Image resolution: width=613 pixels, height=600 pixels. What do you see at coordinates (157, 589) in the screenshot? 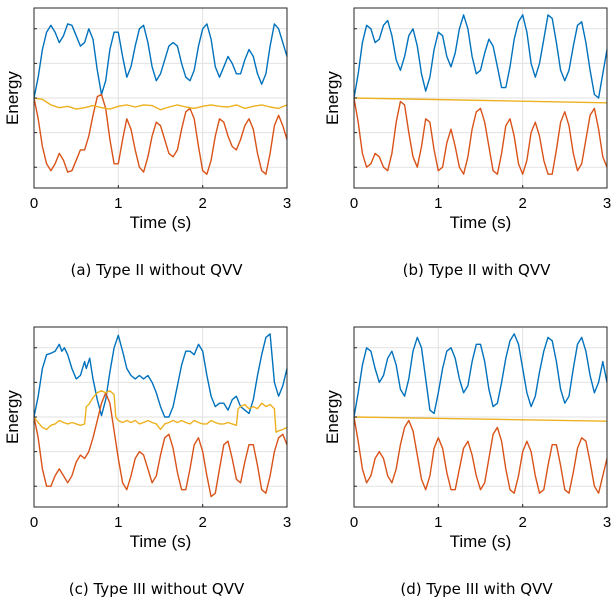
I see `subfigure-caption: (c) Type III without QVV` at bounding box center [157, 589].